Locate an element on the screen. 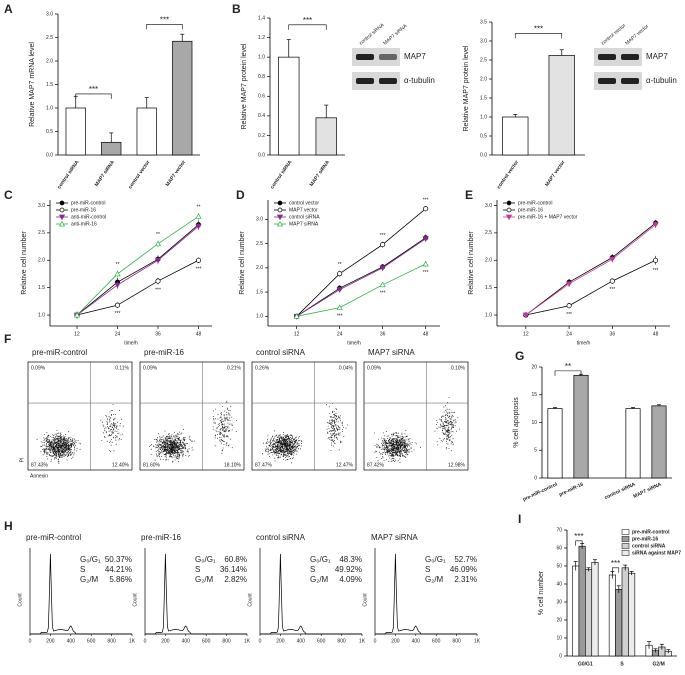 This screenshot has height=675, width=685. y-tick-label: 20 is located at coordinates (534, 367).